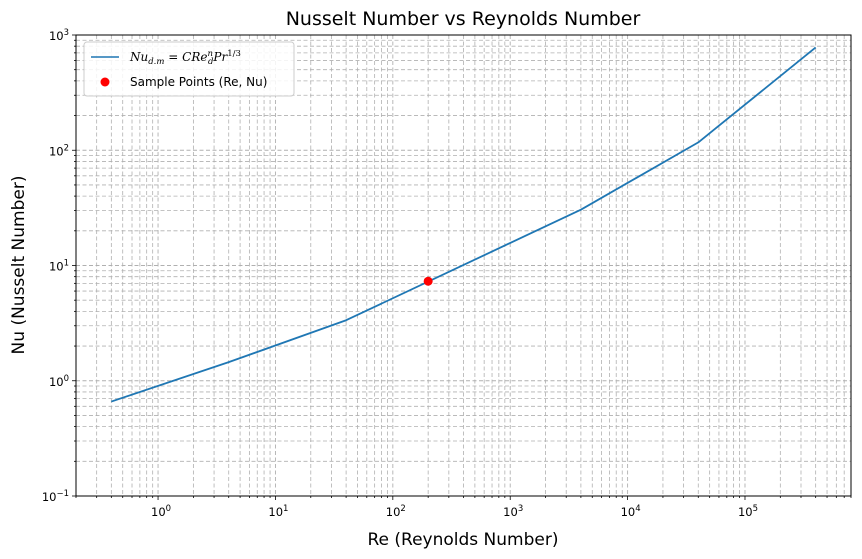  I want to click on legend-box, so click(189, 69).